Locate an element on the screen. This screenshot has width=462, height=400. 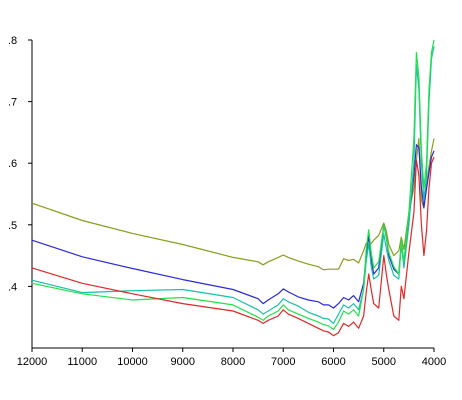
y-tick-label: .7 is located at coordinates (12, 103).